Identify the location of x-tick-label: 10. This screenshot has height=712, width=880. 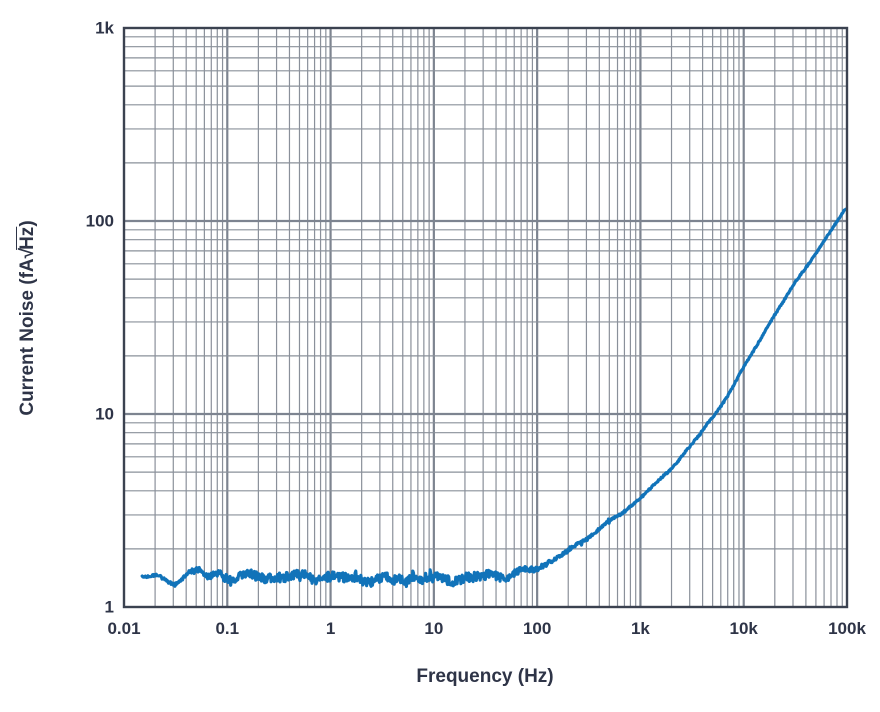
(434, 628).